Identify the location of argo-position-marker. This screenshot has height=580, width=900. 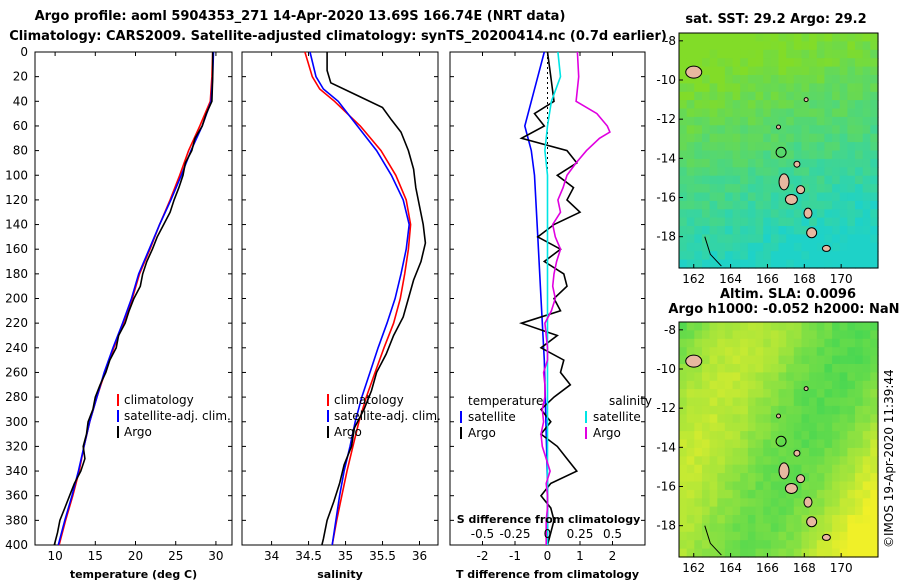
(781, 152).